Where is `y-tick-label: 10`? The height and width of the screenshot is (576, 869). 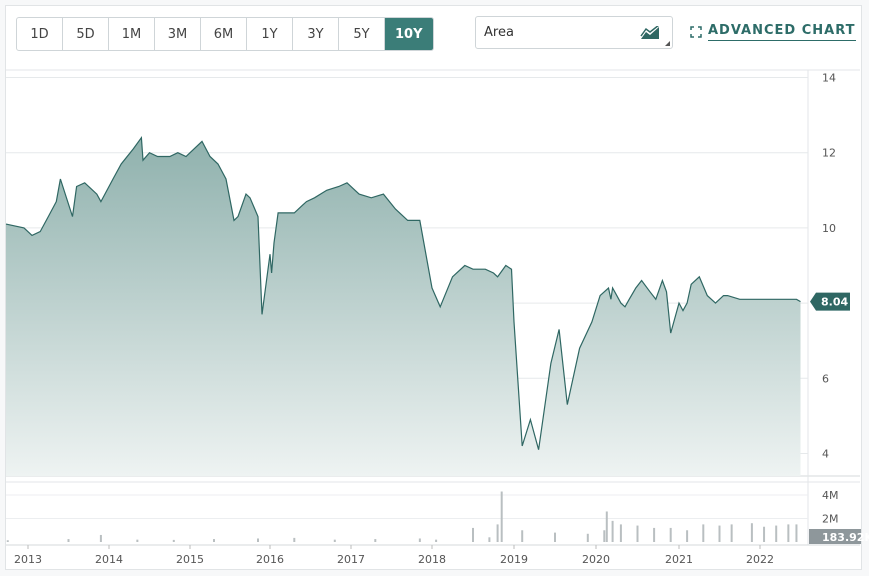 y-tick-label: 10 is located at coordinates (829, 228).